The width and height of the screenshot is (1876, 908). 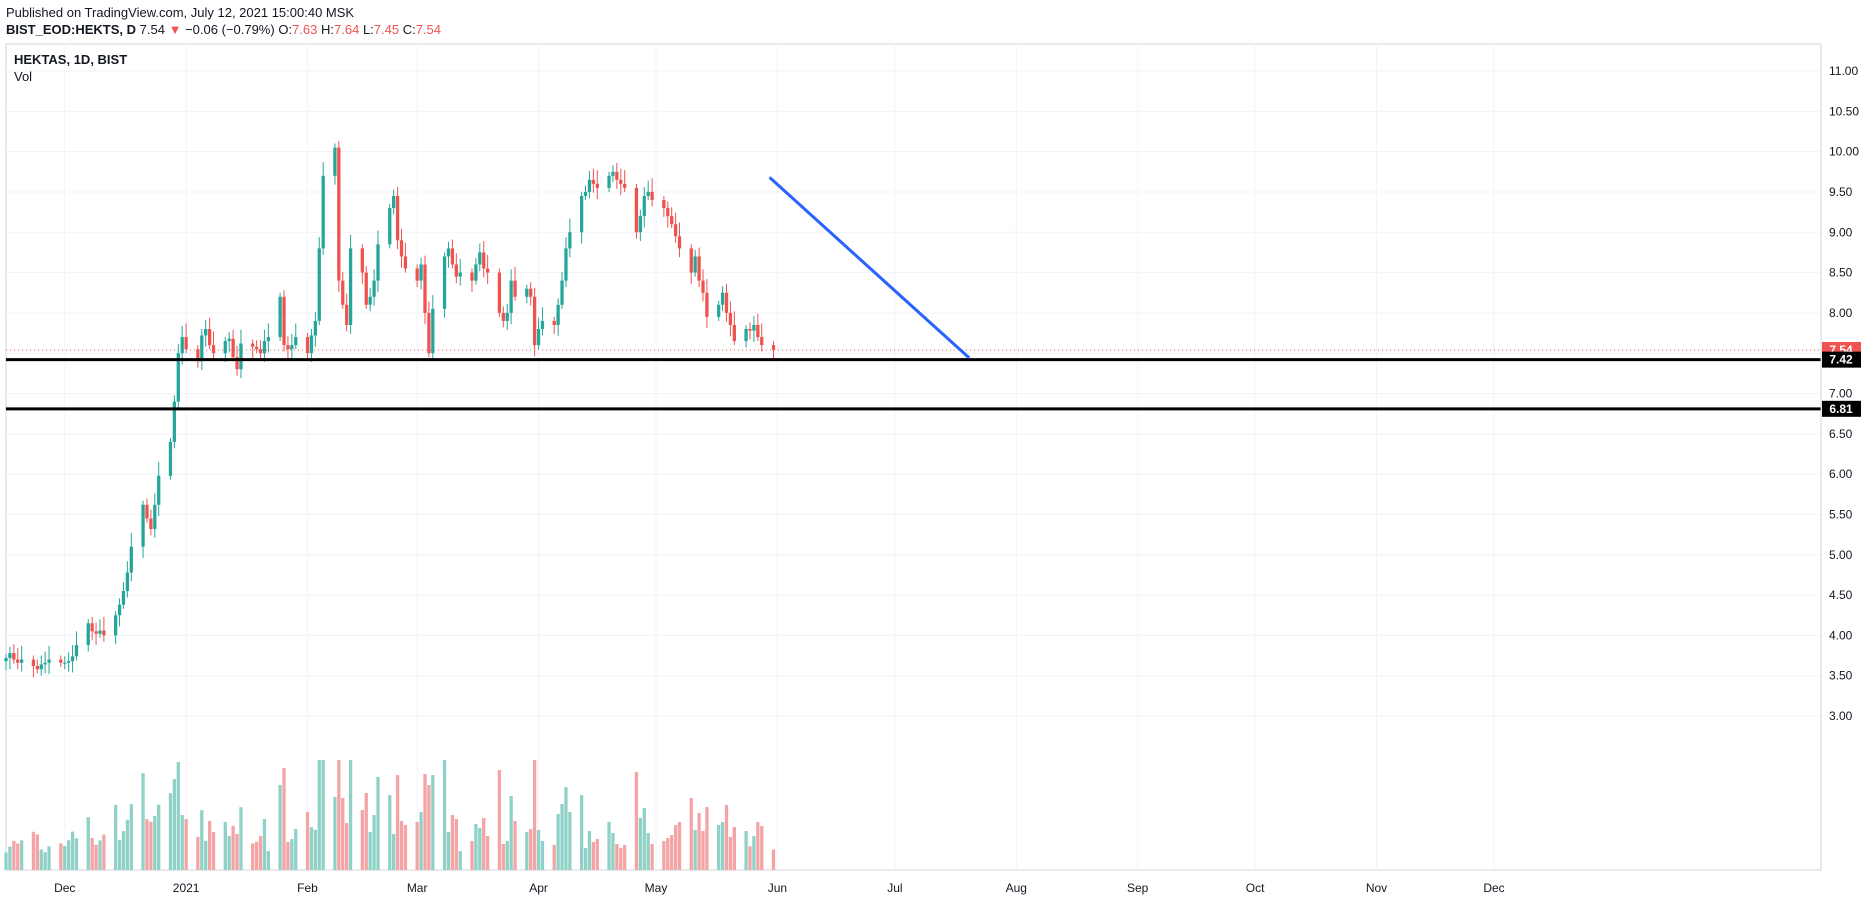 What do you see at coordinates (869, 268) in the screenshot?
I see `trendline` at bounding box center [869, 268].